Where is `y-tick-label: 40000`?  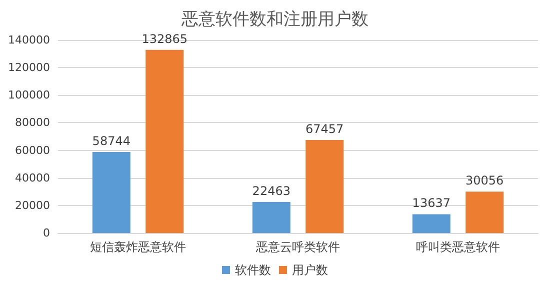 y-tick-label: 40000 is located at coordinates (32, 177).